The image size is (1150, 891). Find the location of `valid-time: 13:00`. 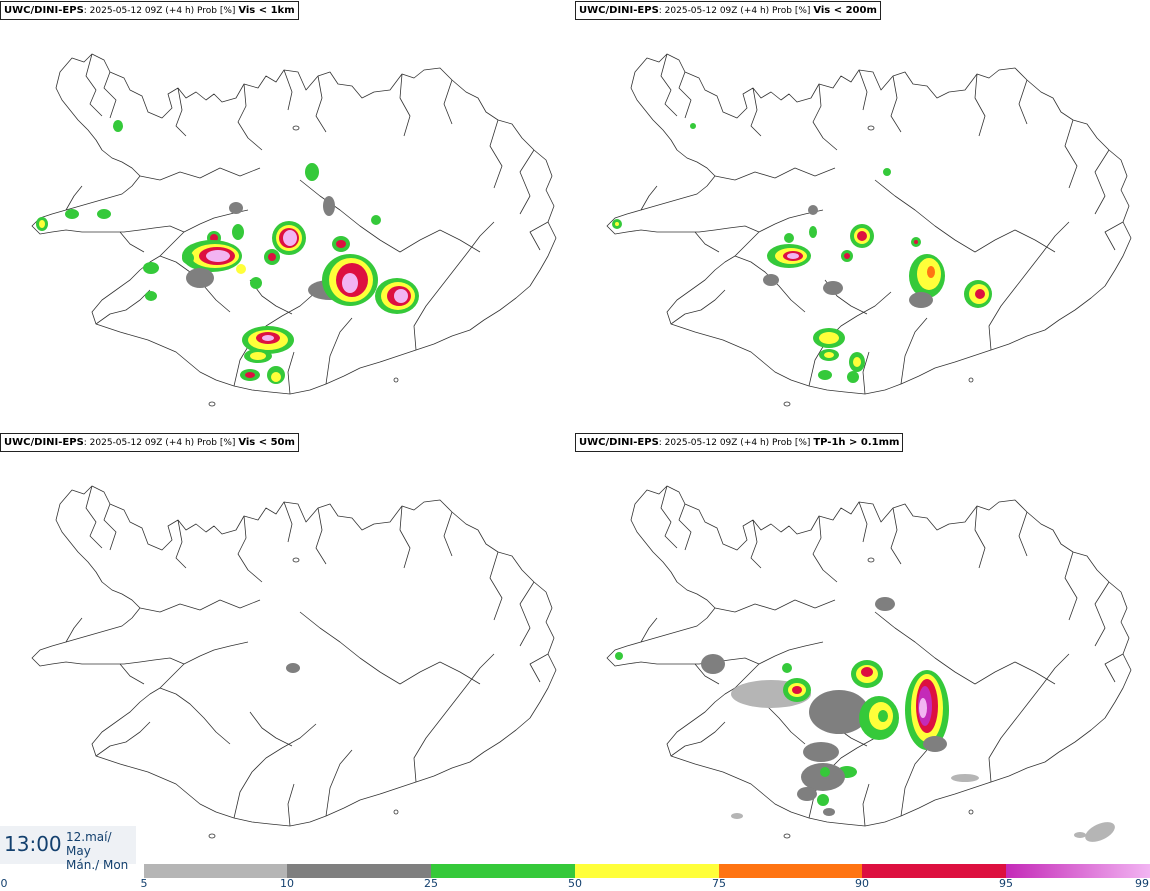

valid-time: 13:00 is located at coordinates (33, 844).